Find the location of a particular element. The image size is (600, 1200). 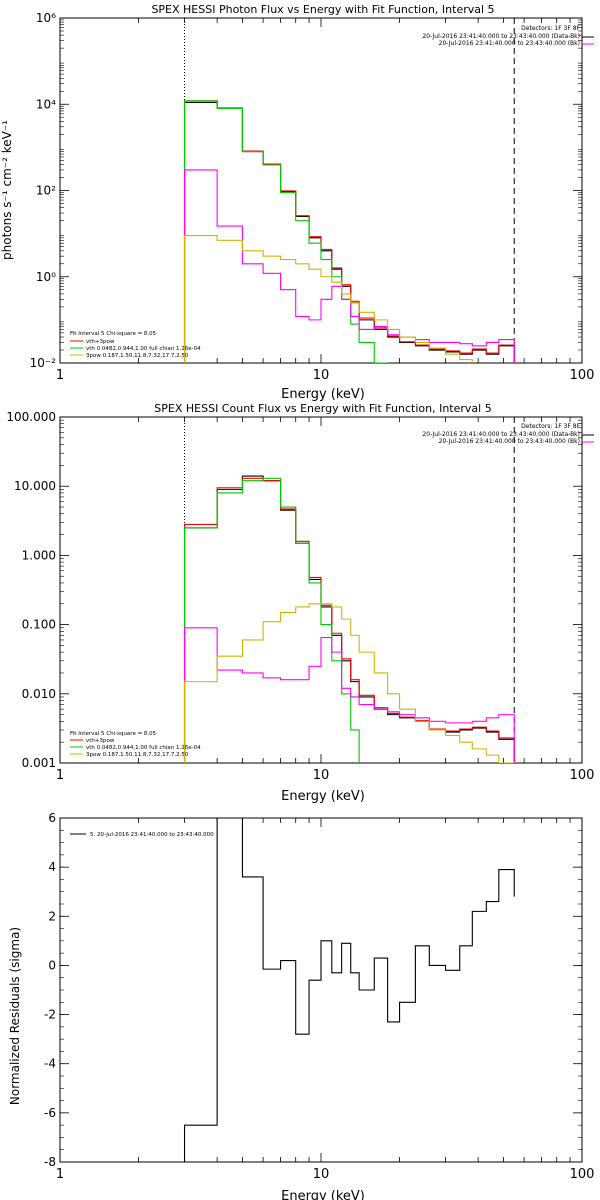

y-axis-label: Normalized Residuals (sigma) is located at coordinates (15, 1016).